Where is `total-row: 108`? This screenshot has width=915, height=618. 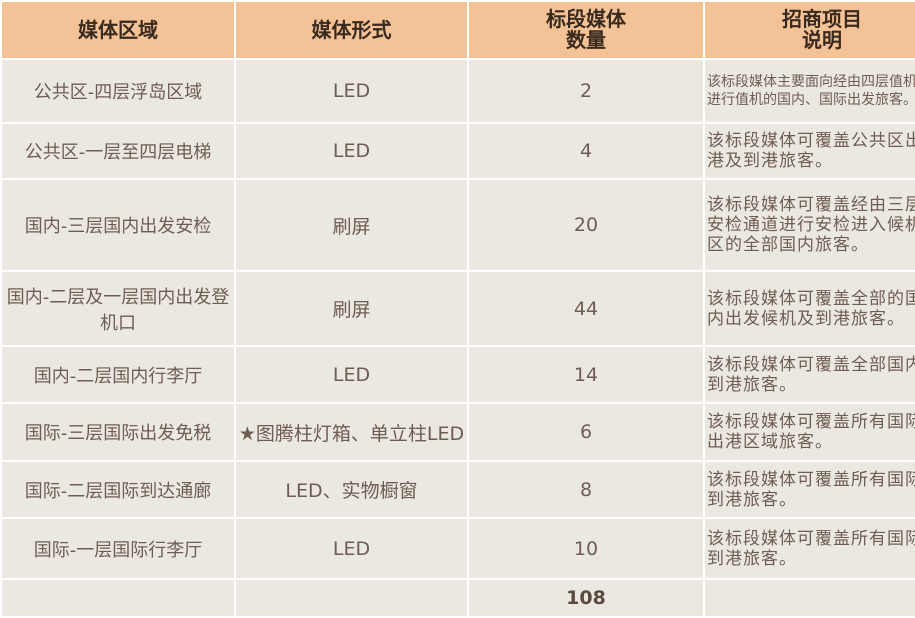
total-row: 108 is located at coordinates (457, 598).